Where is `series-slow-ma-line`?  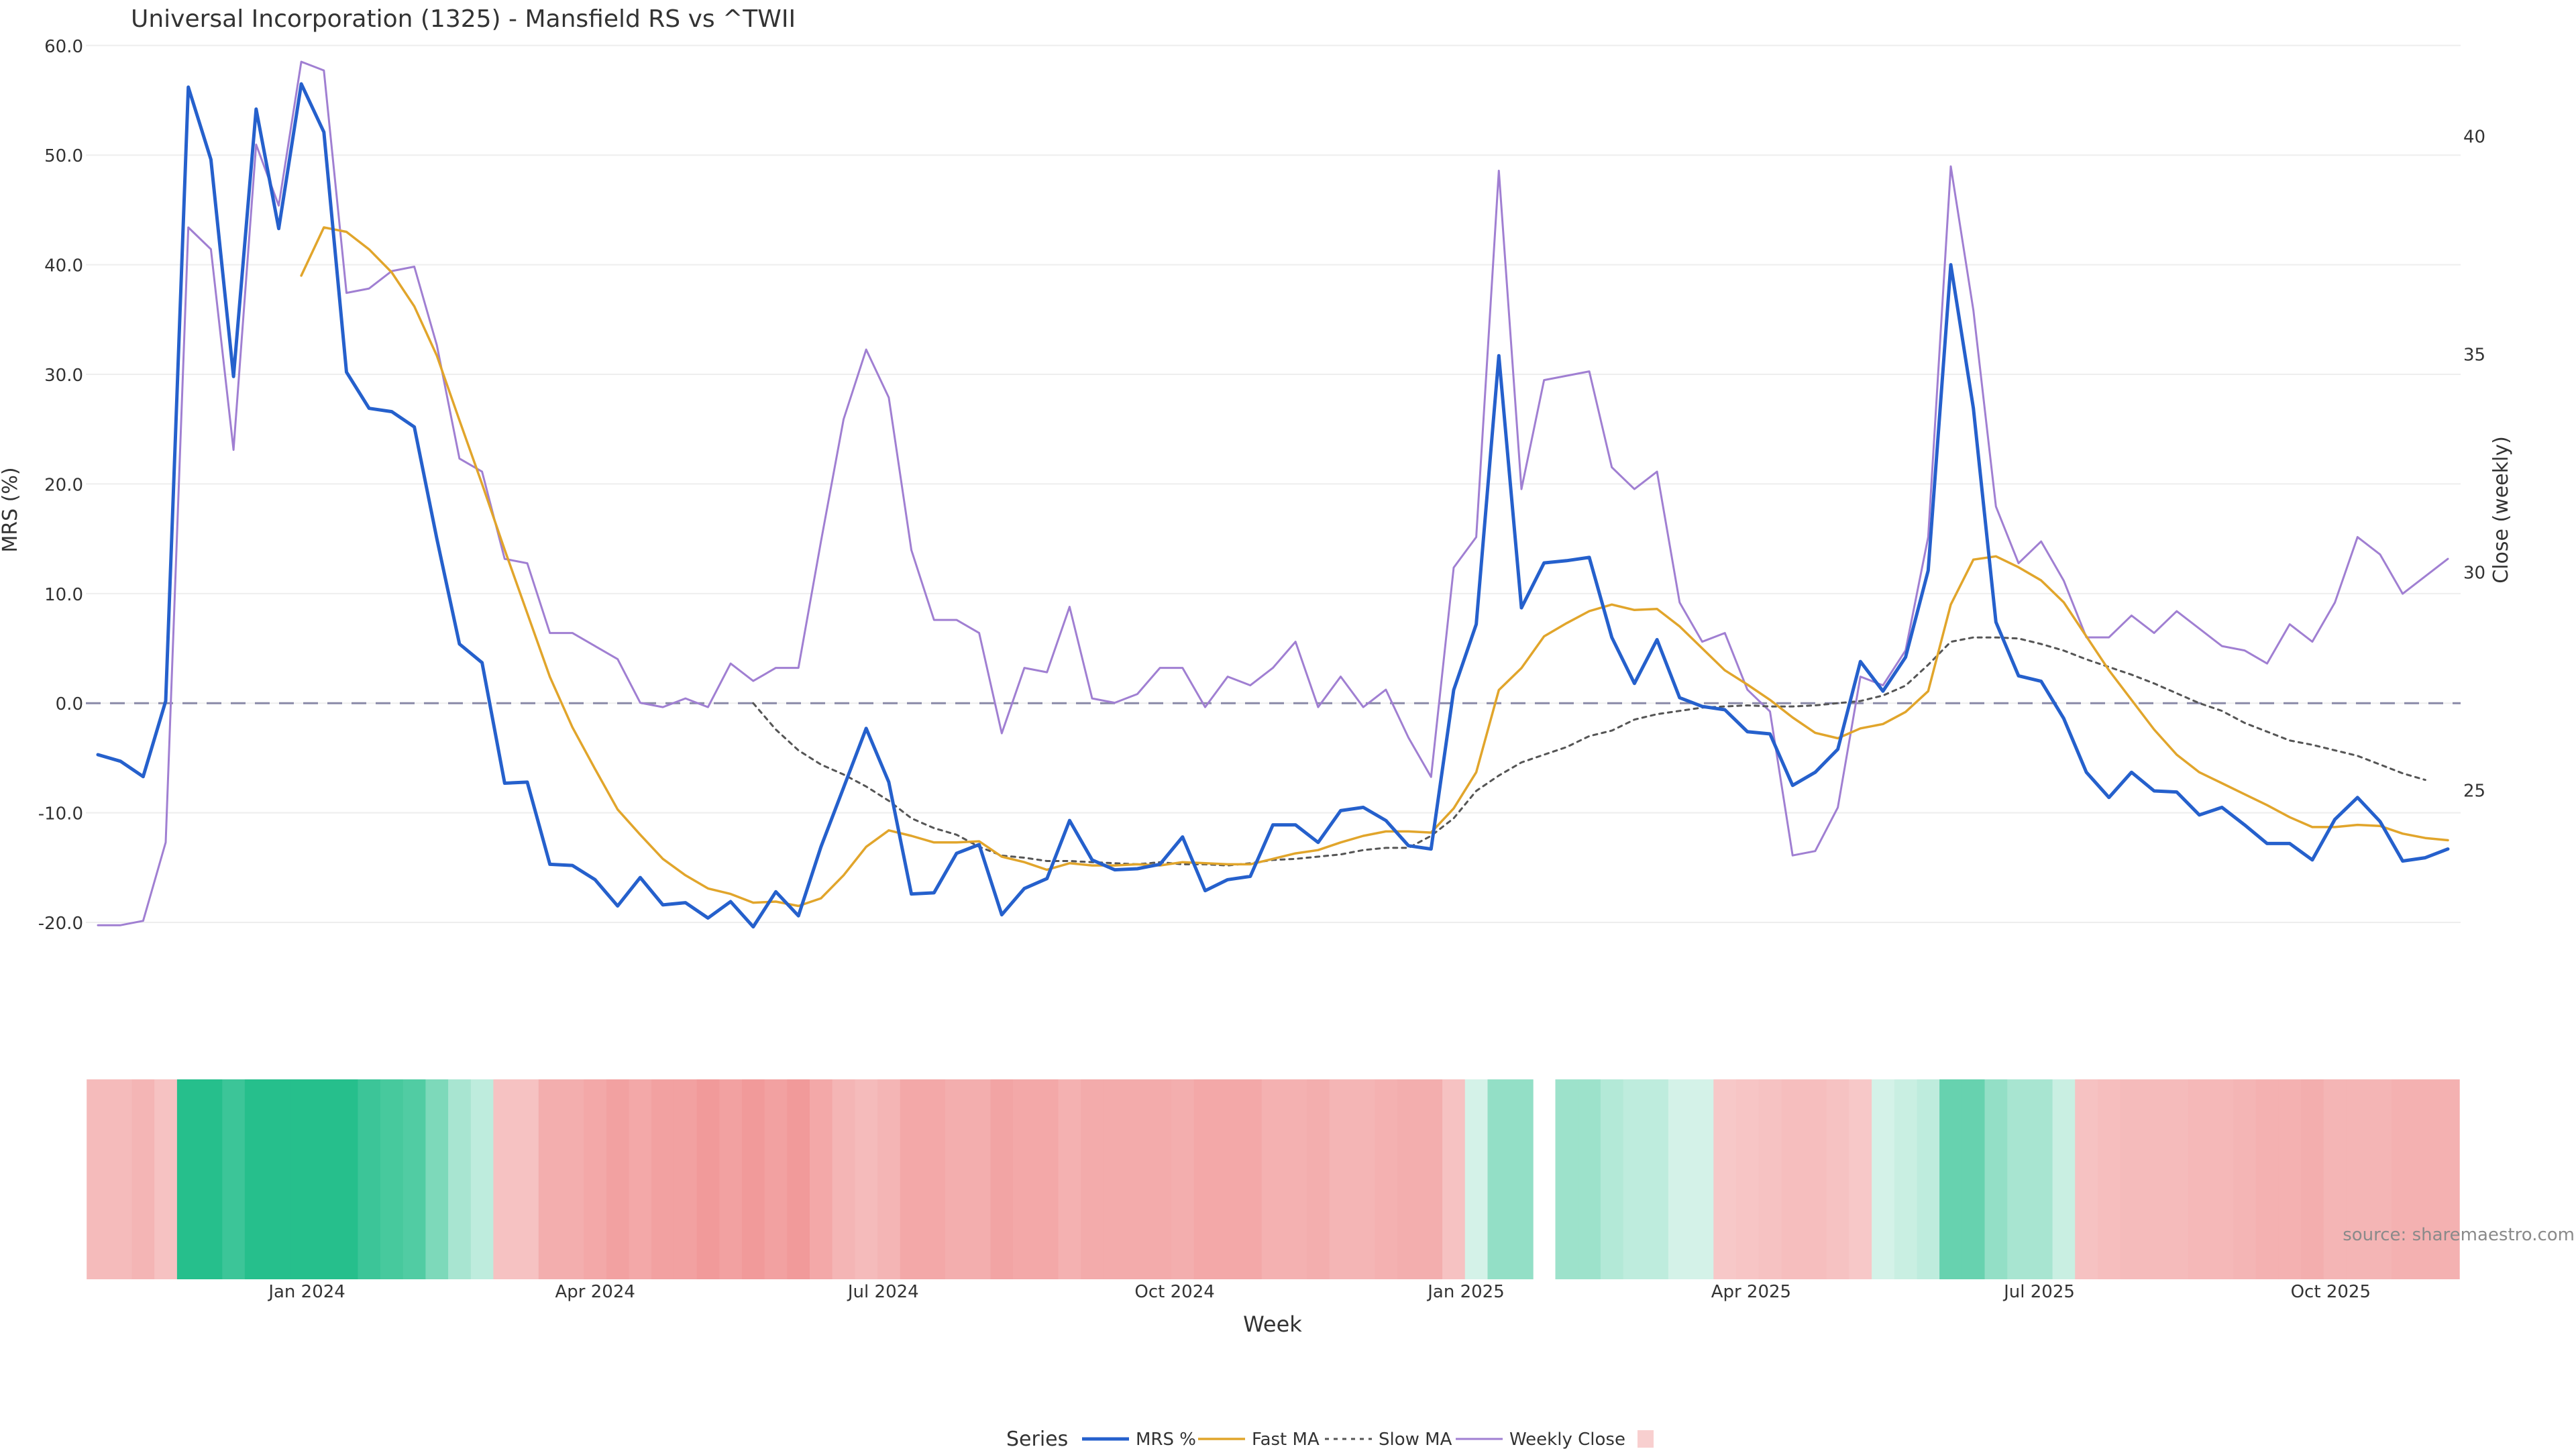
series-slow-ma-line is located at coordinates (1589, 751).